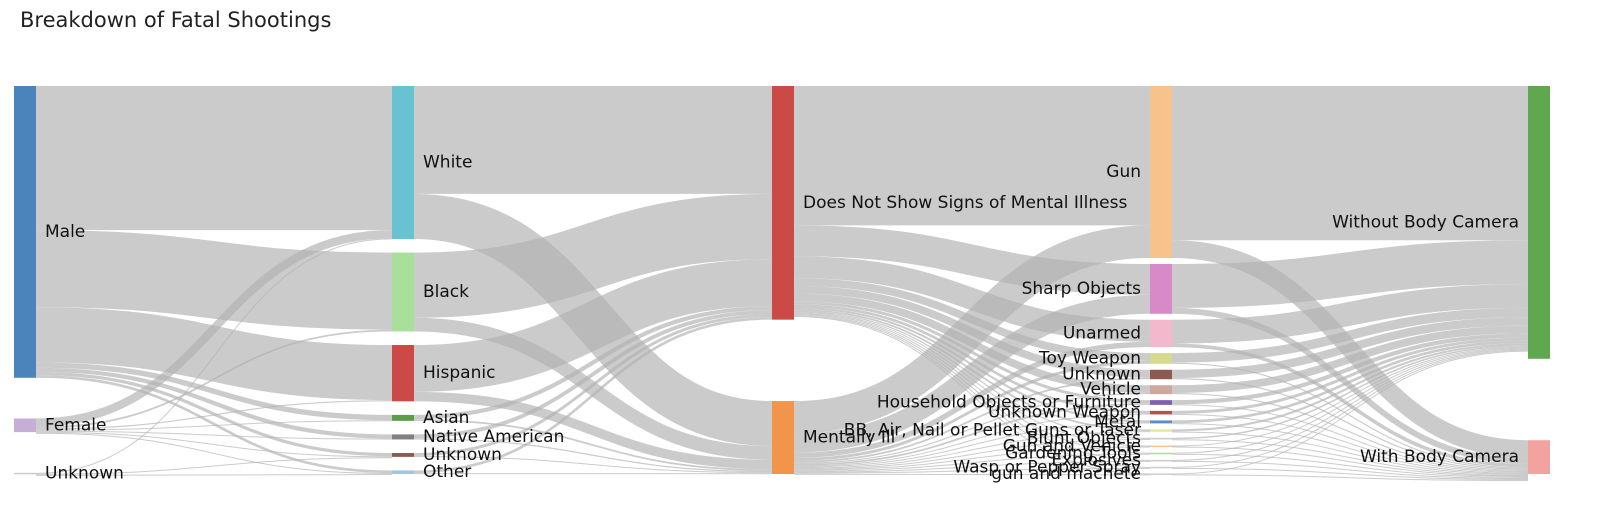 This screenshot has width=1600, height=507. What do you see at coordinates (403, 373) in the screenshot?
I see `node-hispanic` at bounding box center [403, 373].